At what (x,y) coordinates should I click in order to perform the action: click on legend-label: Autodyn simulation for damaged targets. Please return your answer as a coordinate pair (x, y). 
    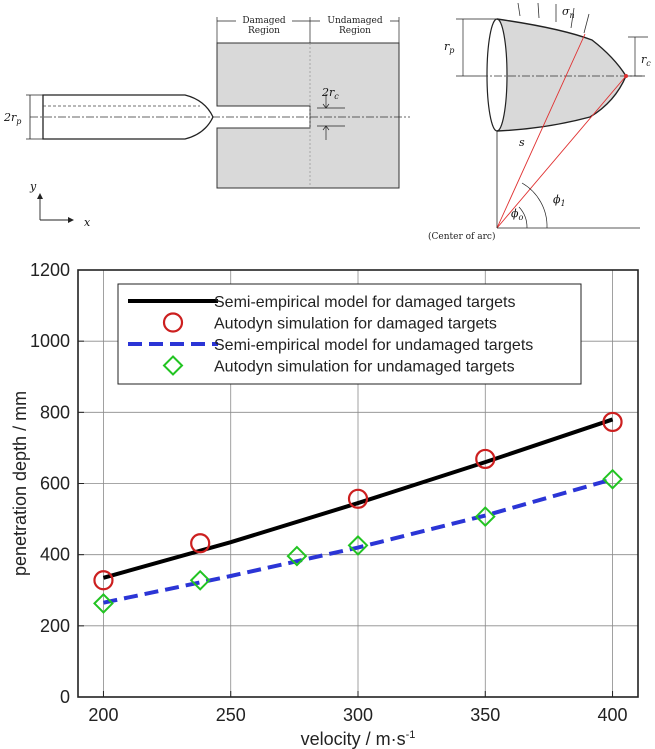
    Looking at the image, I should click on (355, 324).